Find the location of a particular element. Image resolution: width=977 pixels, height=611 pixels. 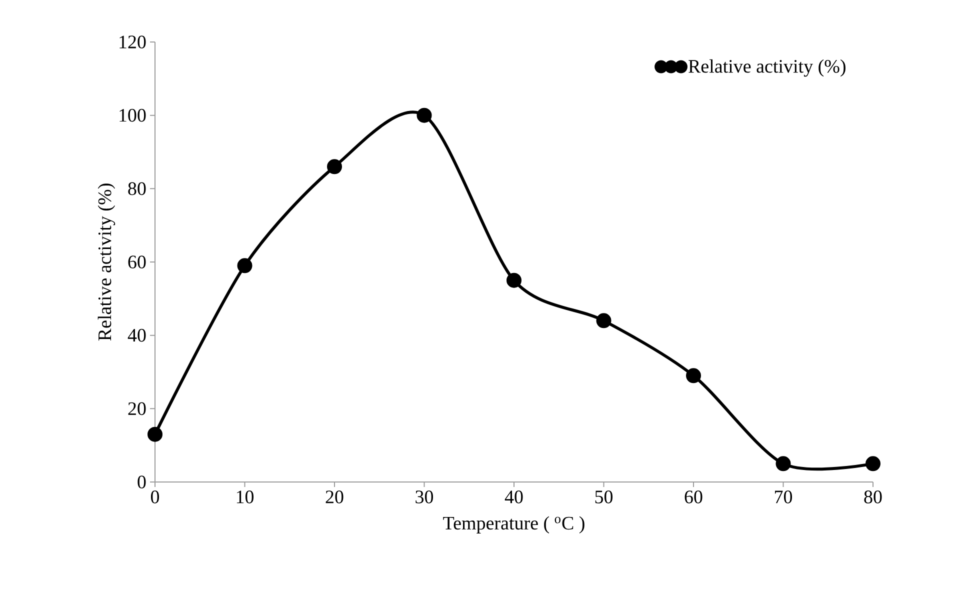

x-axis-title: Temperature ( $^{o}$C ) is located at coordinates (513, 525).